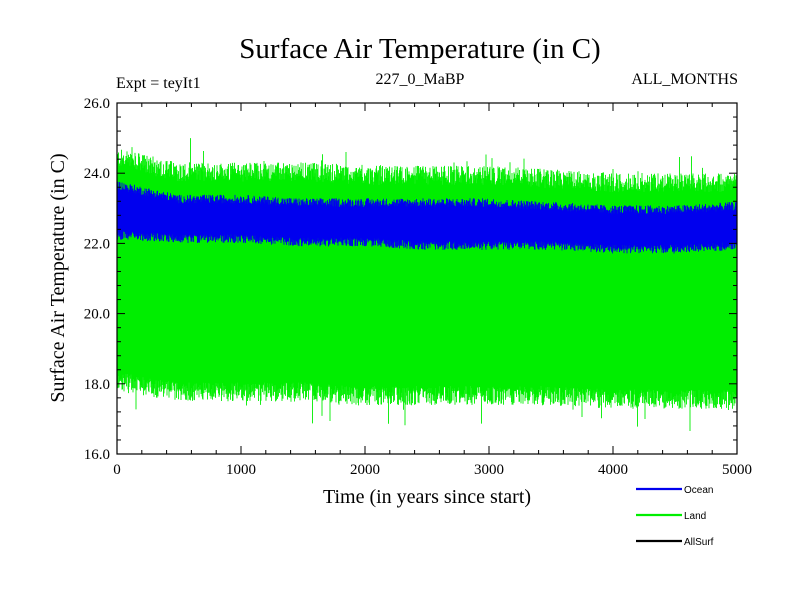 Image resolution: width=800 pixels, height=600 pixels. What do you see at coordinates (427, 497) in the screenshot?
I see `x-axis-label: Time (in years since start)` at bounding box center [427, 497].